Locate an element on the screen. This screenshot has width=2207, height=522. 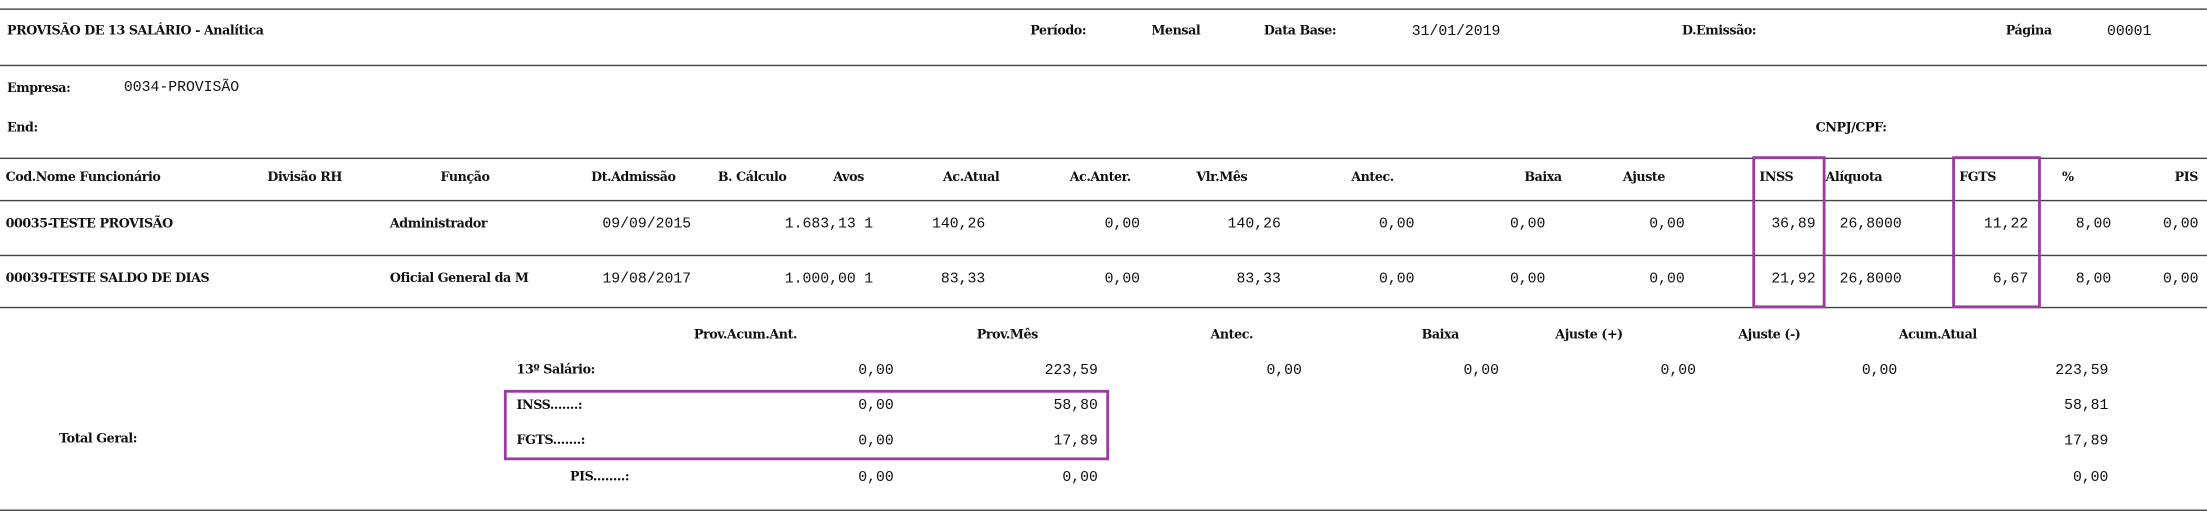
summary-header: Prov.Mês is located at coordinates (1007, 335).